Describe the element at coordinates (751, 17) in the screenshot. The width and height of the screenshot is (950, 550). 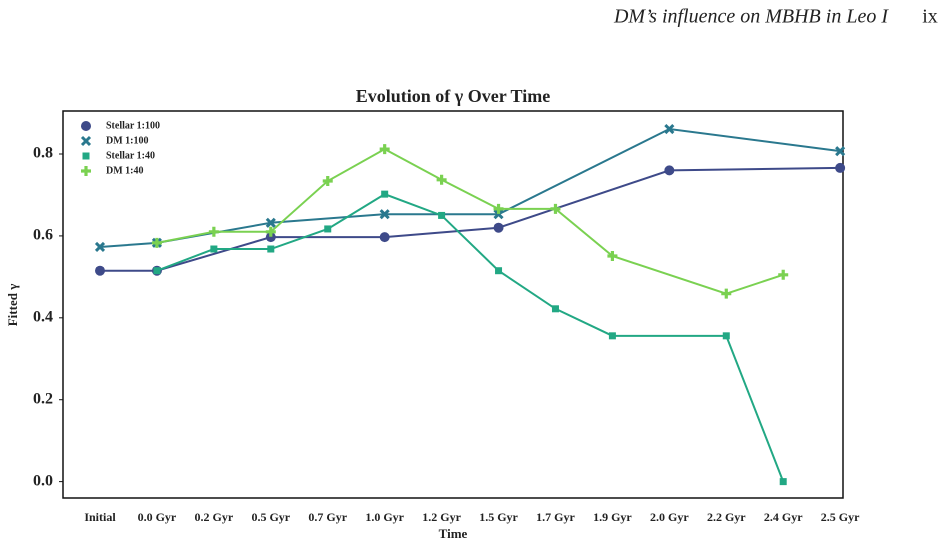
I see `running-title: DM’s influence on MBHB in Leo I` at that location.